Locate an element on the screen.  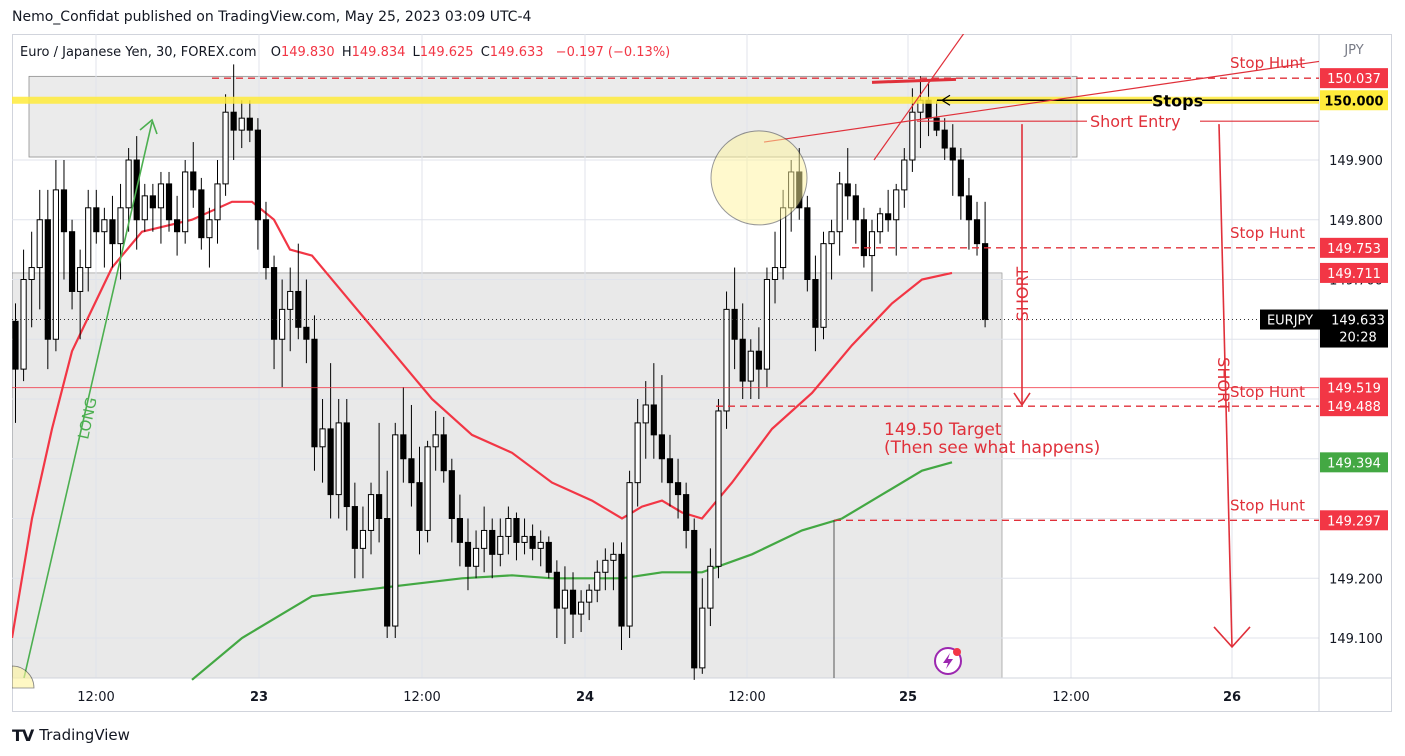
price-tag-text: 149.753 is located at coordinates (1354, 249).